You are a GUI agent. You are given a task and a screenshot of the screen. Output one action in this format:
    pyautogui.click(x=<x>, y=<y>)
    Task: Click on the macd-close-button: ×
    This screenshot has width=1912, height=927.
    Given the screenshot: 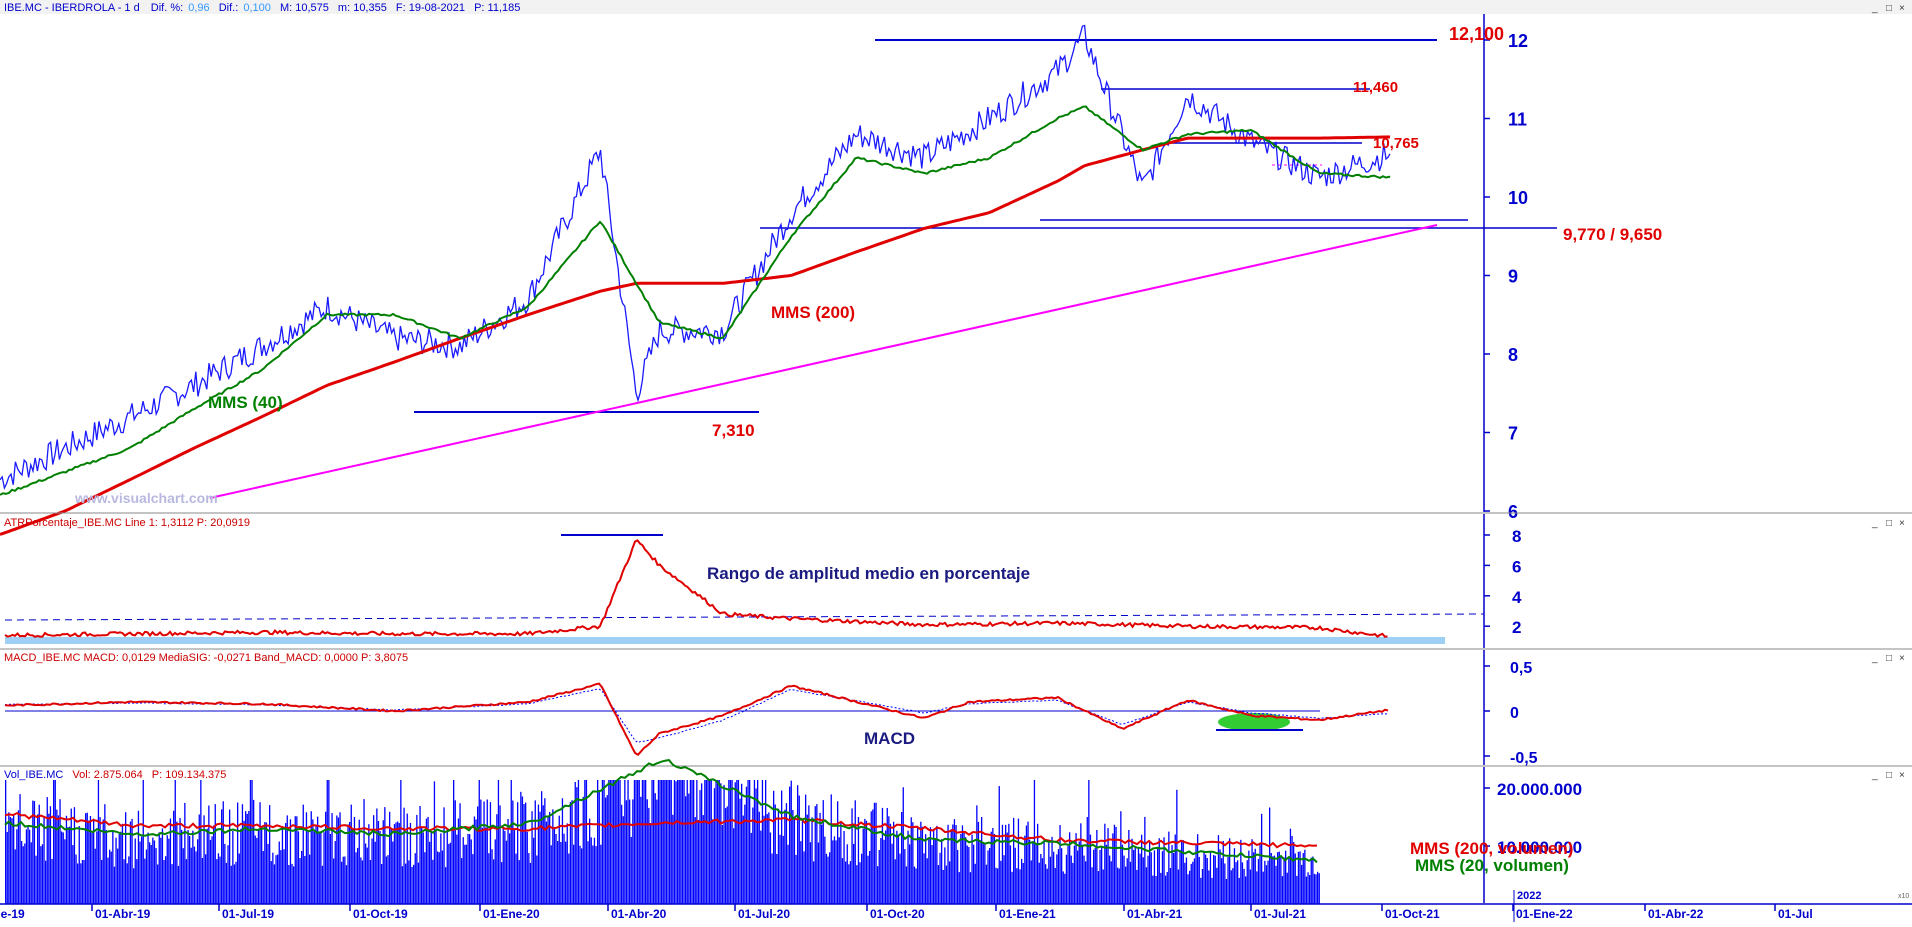 What is the action you would take?
    pyautogui.click(x=1902, y=658)
    